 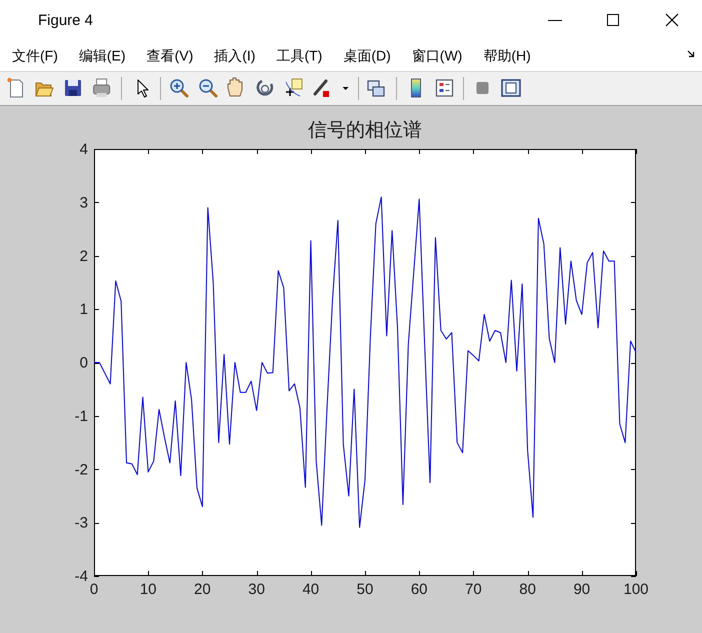 What do you see at coordinates (81, 469) in the screenshot?
I see `y-tick-label: -2` at bounding box center [81, 469].